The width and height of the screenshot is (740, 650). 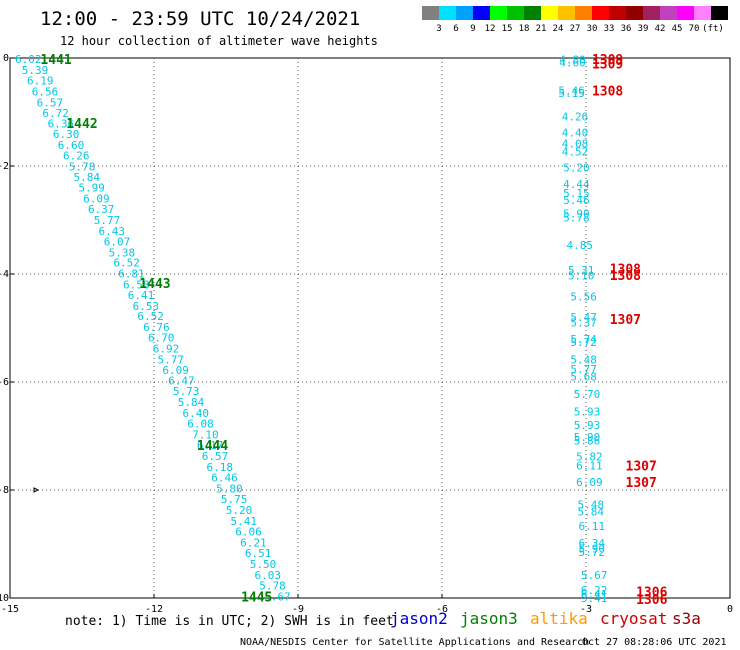 I want to click on swh-value-label: 6.53, so click(x=146, y=306).